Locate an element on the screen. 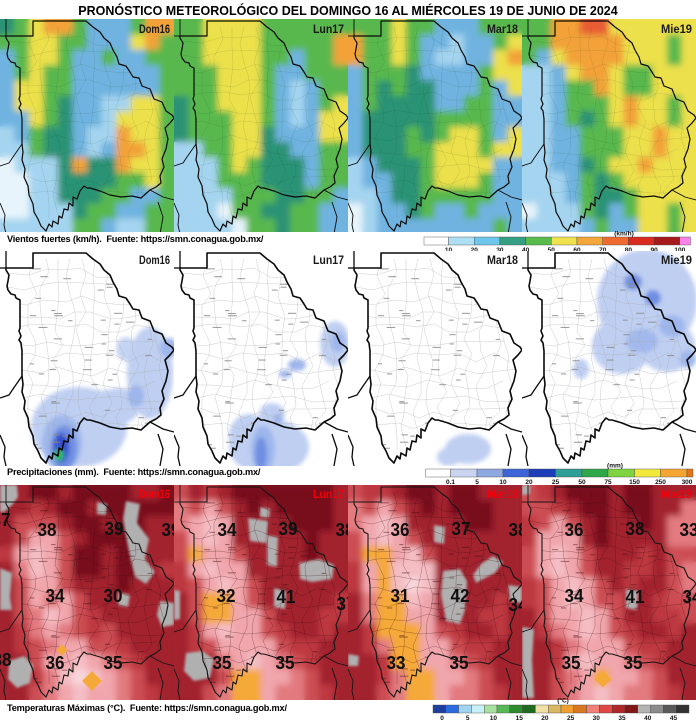  svg-text: (mm) is located at coordinates (615, 466).